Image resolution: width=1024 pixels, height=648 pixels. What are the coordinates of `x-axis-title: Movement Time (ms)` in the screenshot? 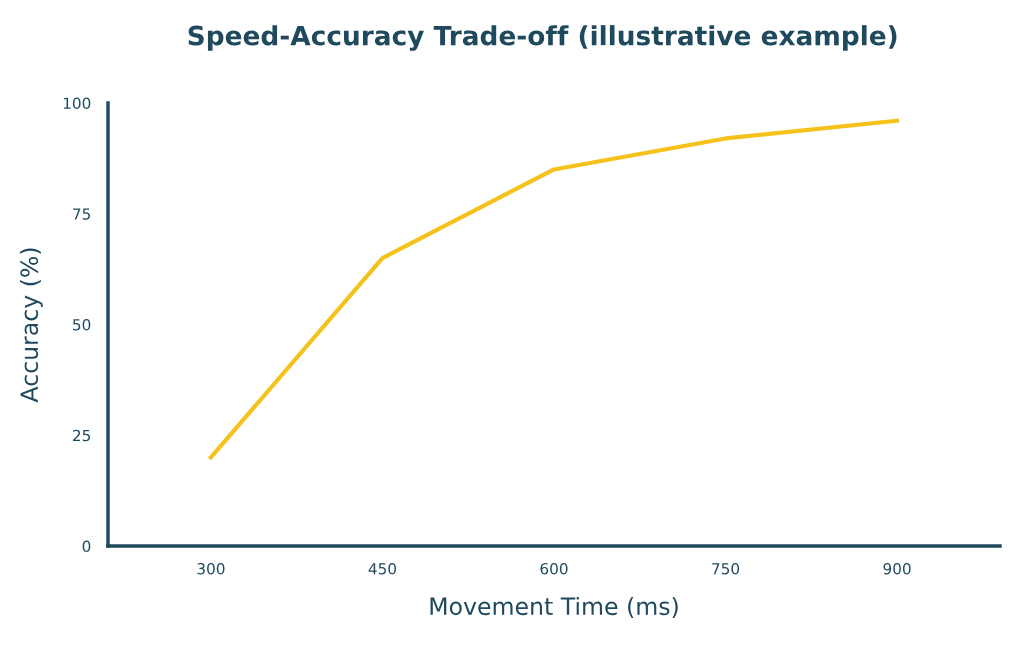 It's located at (554, 607).